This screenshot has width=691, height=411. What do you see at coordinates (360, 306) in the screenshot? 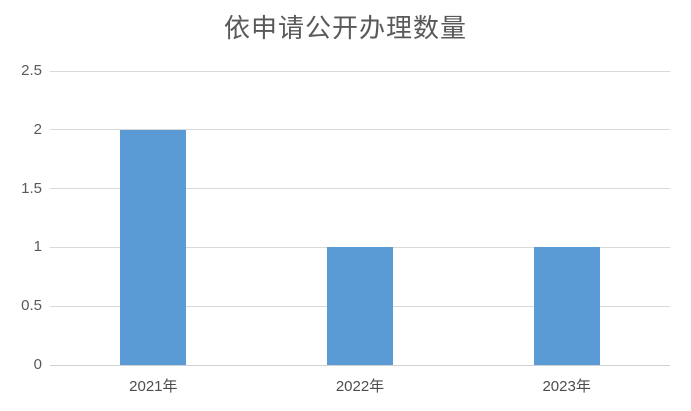
I see `bar-2022年` at bounding box center [360, 306].